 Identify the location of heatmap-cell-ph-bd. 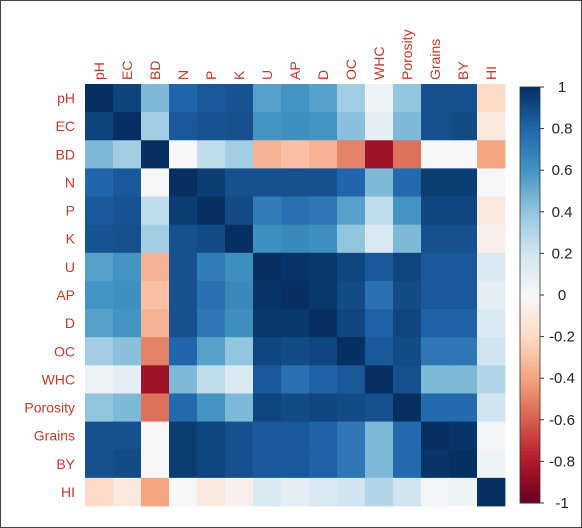
(155, 98).